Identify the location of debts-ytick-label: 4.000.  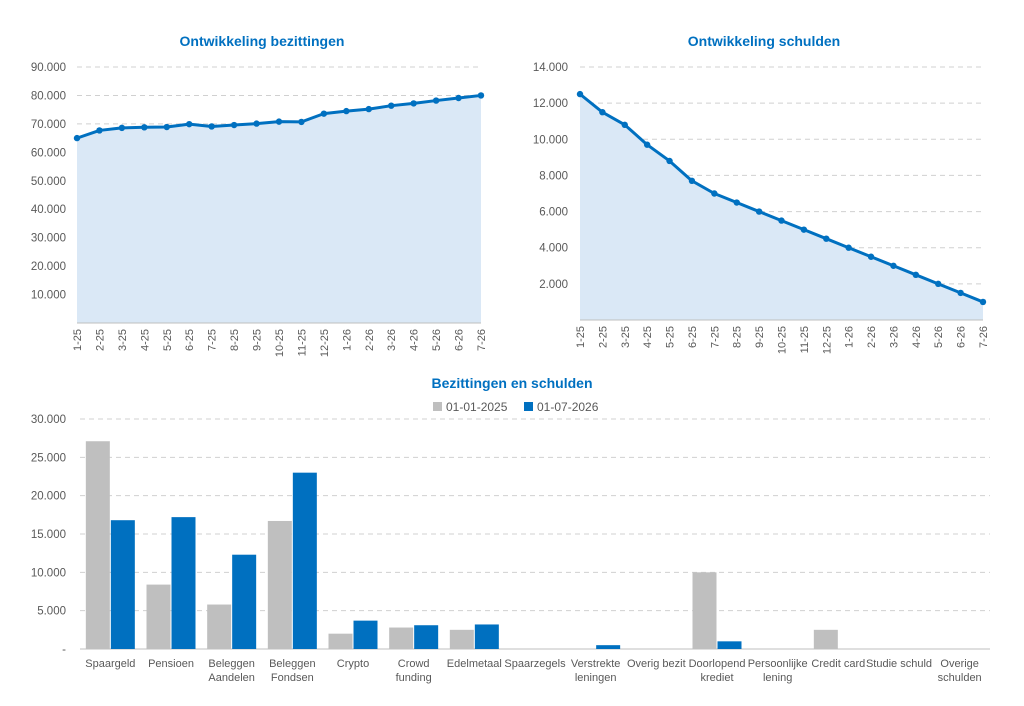
(553, 249).